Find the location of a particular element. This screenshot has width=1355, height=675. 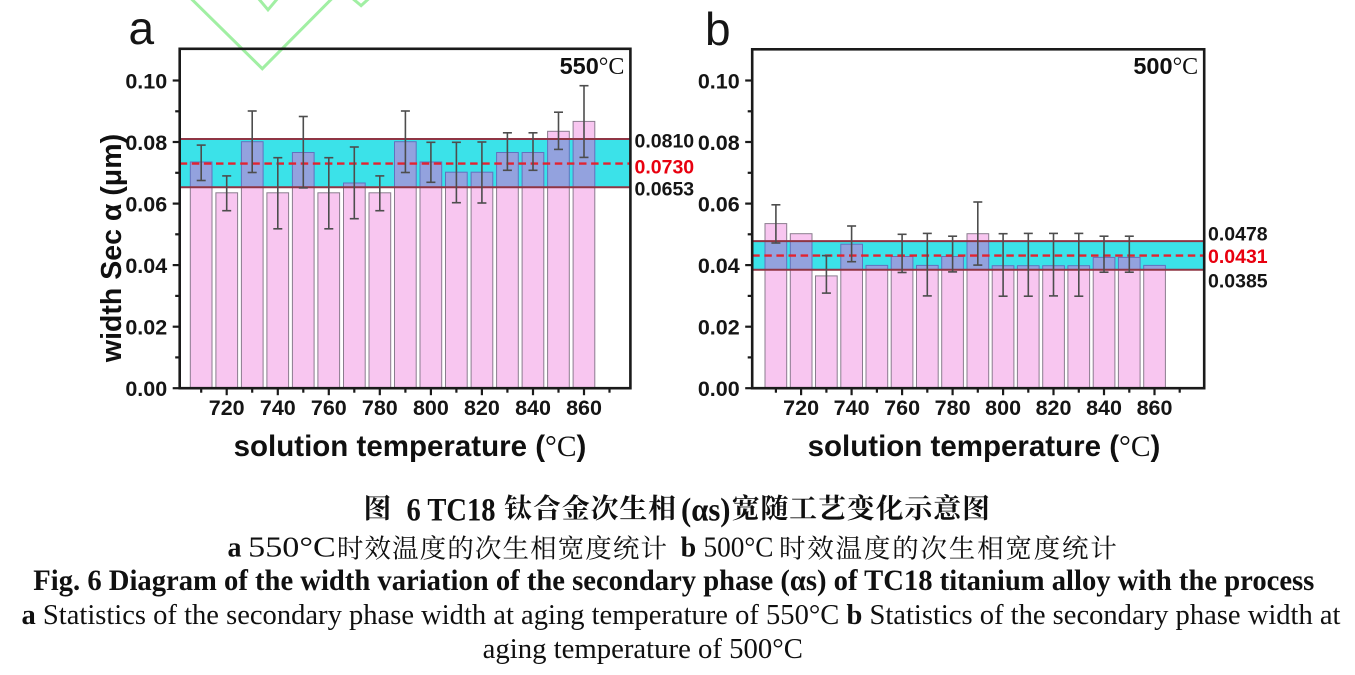

svg-text: 0.0385 is located at coordinates (1238, 281).